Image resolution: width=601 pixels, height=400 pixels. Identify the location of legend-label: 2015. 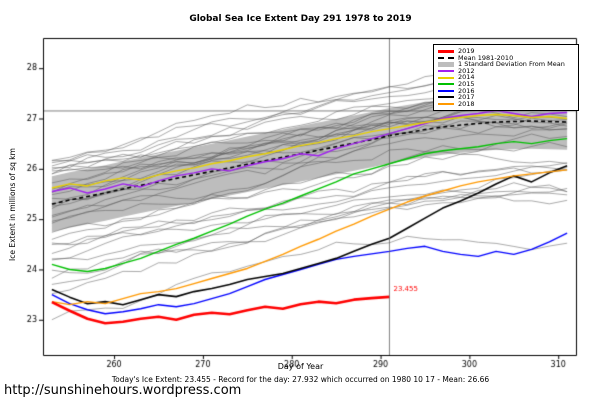
(466, 84).